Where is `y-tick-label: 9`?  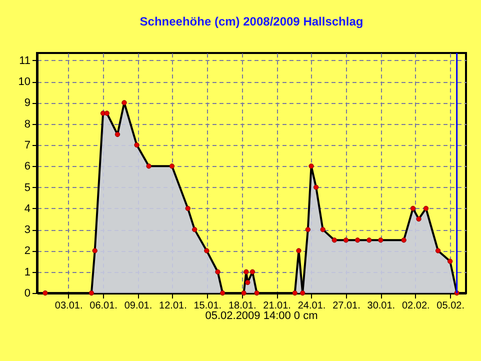
y-tick-label: 9 is located at coordinates (27, 103).